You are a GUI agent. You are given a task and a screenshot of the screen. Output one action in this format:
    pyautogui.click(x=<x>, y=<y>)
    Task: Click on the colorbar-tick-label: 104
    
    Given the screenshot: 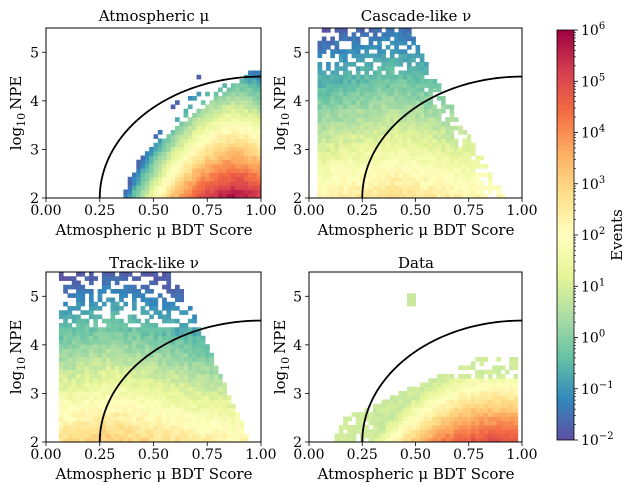 What is the action you would take?
    pyautogui.click(x=593, y=133)
    